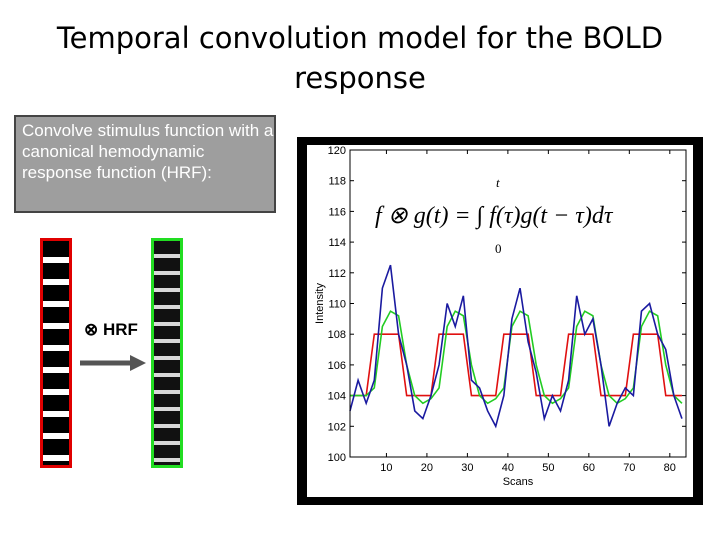 This screenshot has width=720, height=540. What do you see at coordinates (508, 468) in the screenshot?
I see `x-tick-label: 40` at bounding box center [508, 468].